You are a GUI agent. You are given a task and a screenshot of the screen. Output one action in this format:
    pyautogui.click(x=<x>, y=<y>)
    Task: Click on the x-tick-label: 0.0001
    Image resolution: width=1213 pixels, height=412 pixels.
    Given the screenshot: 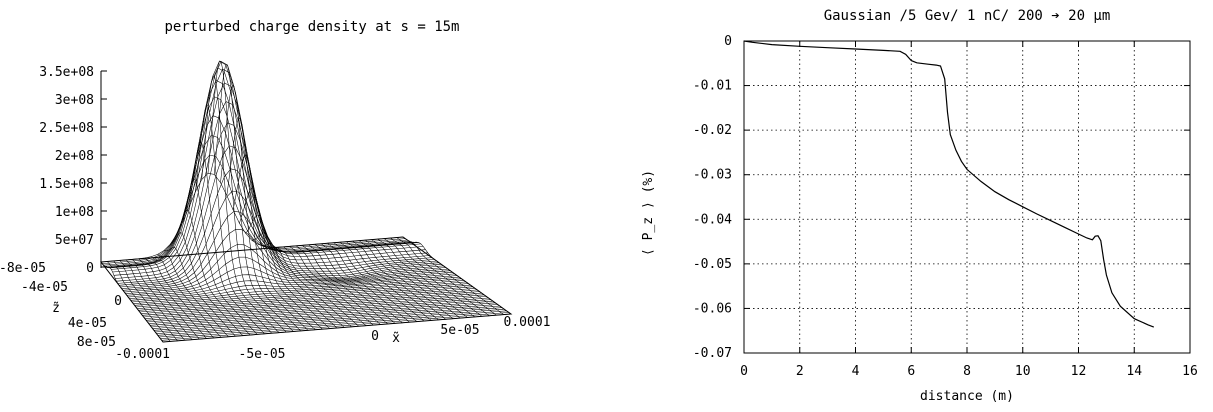 What is the action you would take?
    pyautogui.click(x=527, y=322)
    